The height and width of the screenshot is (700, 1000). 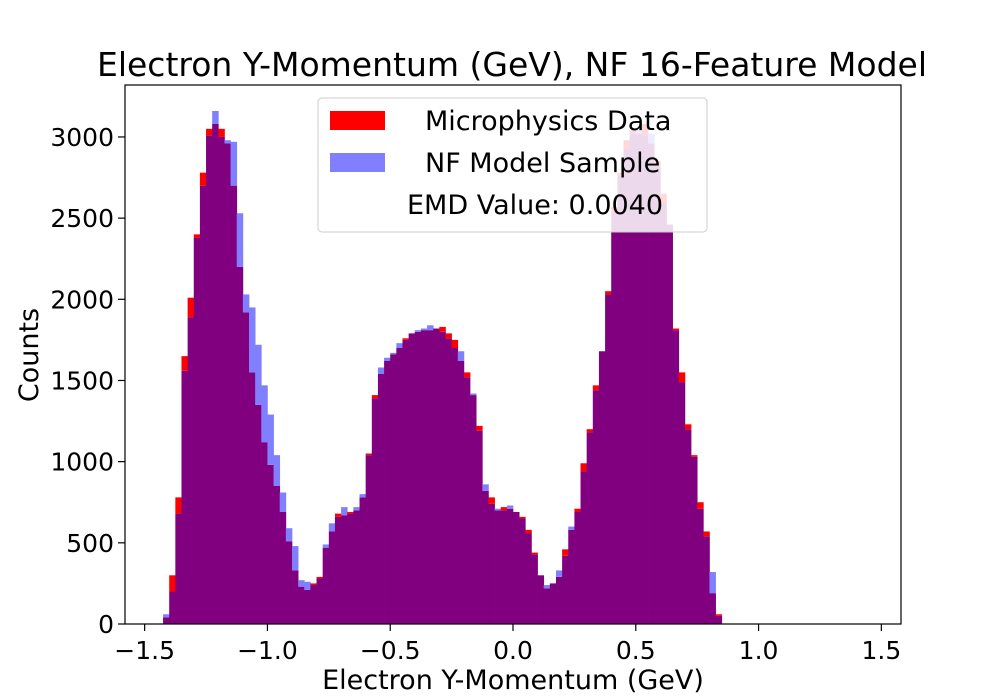 I want to click on x-tick-label: 1.0, so click(x=759, y=650).